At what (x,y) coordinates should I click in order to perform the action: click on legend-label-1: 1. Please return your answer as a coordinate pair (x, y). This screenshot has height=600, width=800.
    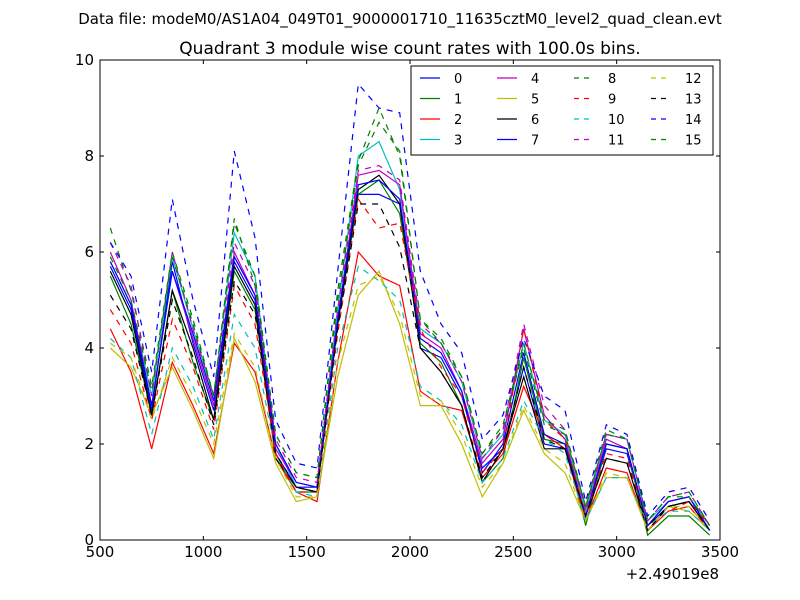
    Looking at the image, I should click on (458, 100).